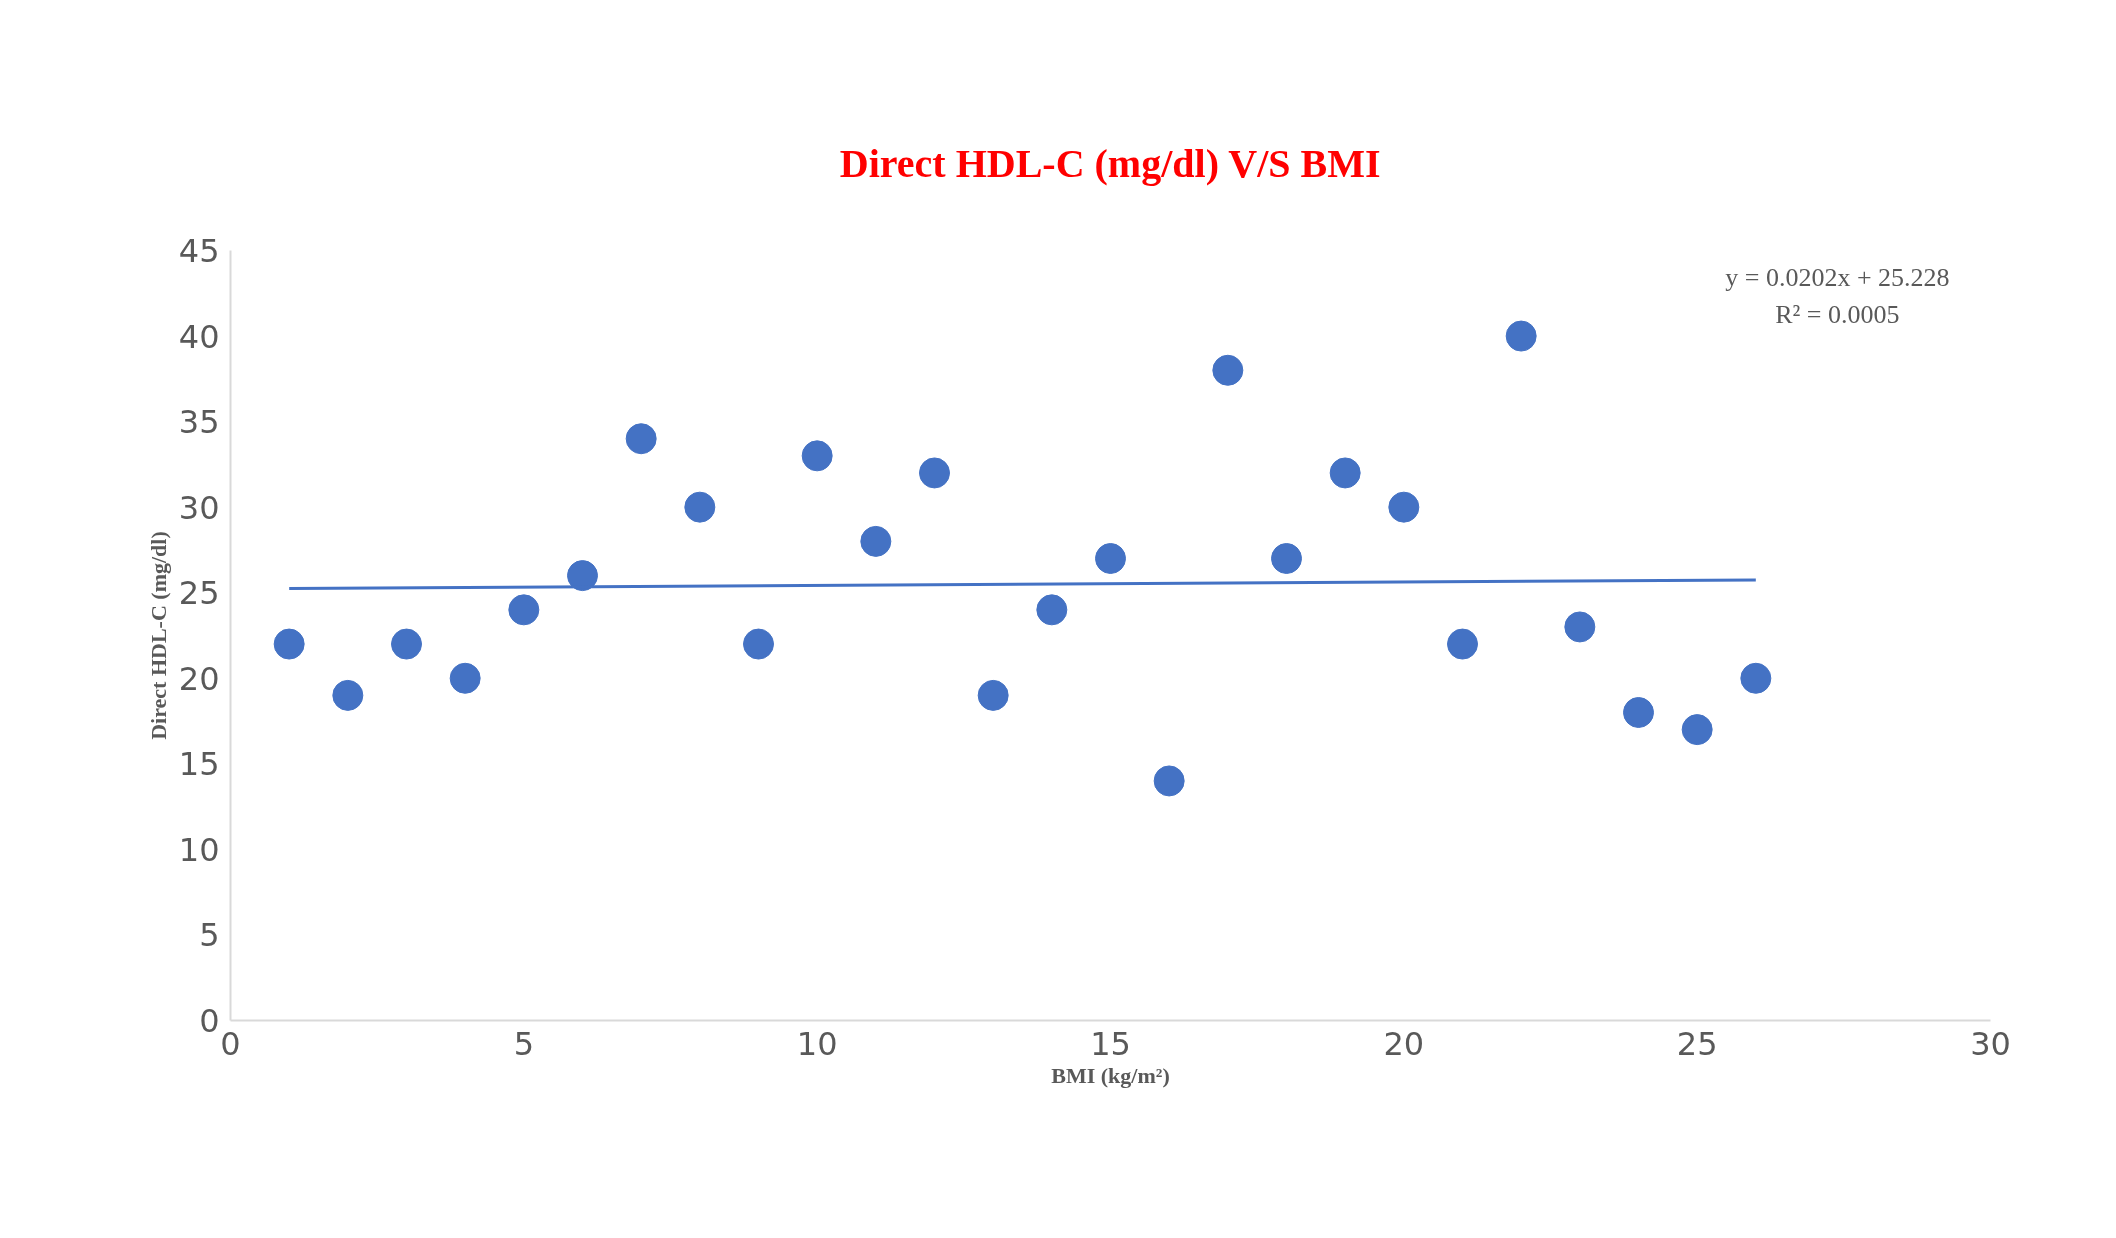 The image size is (2116, 1238). I want to click on y-tick-label: 30, so click(199, 507).